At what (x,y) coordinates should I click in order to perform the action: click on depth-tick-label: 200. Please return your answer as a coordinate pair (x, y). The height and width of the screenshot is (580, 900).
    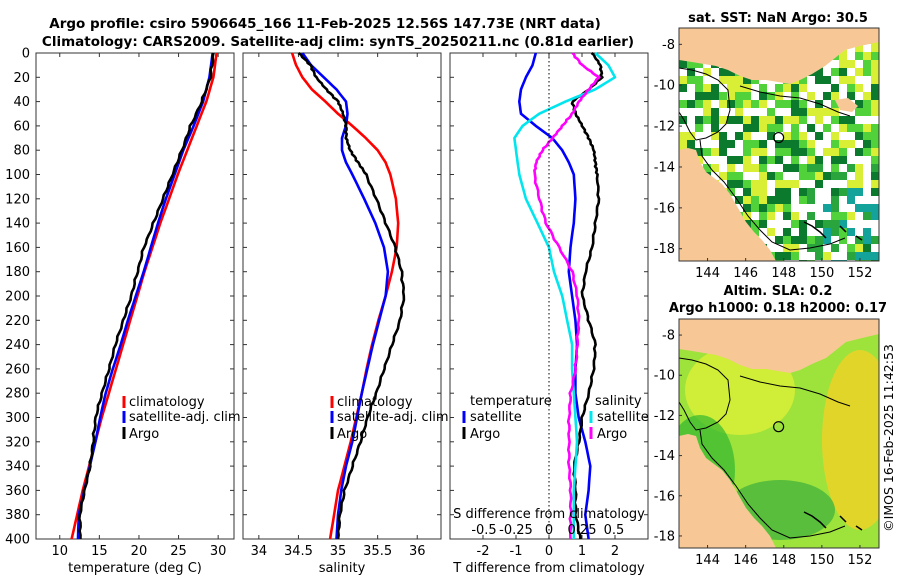
    Looking at the image, I should click on (17, 297).